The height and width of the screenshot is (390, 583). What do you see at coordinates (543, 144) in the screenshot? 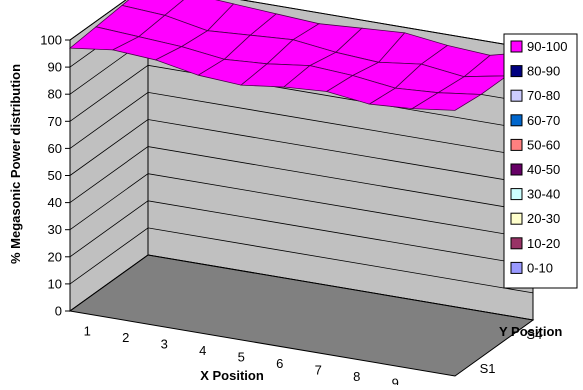
I see `legend-label: 50-60` at bounding box center [543, 144].